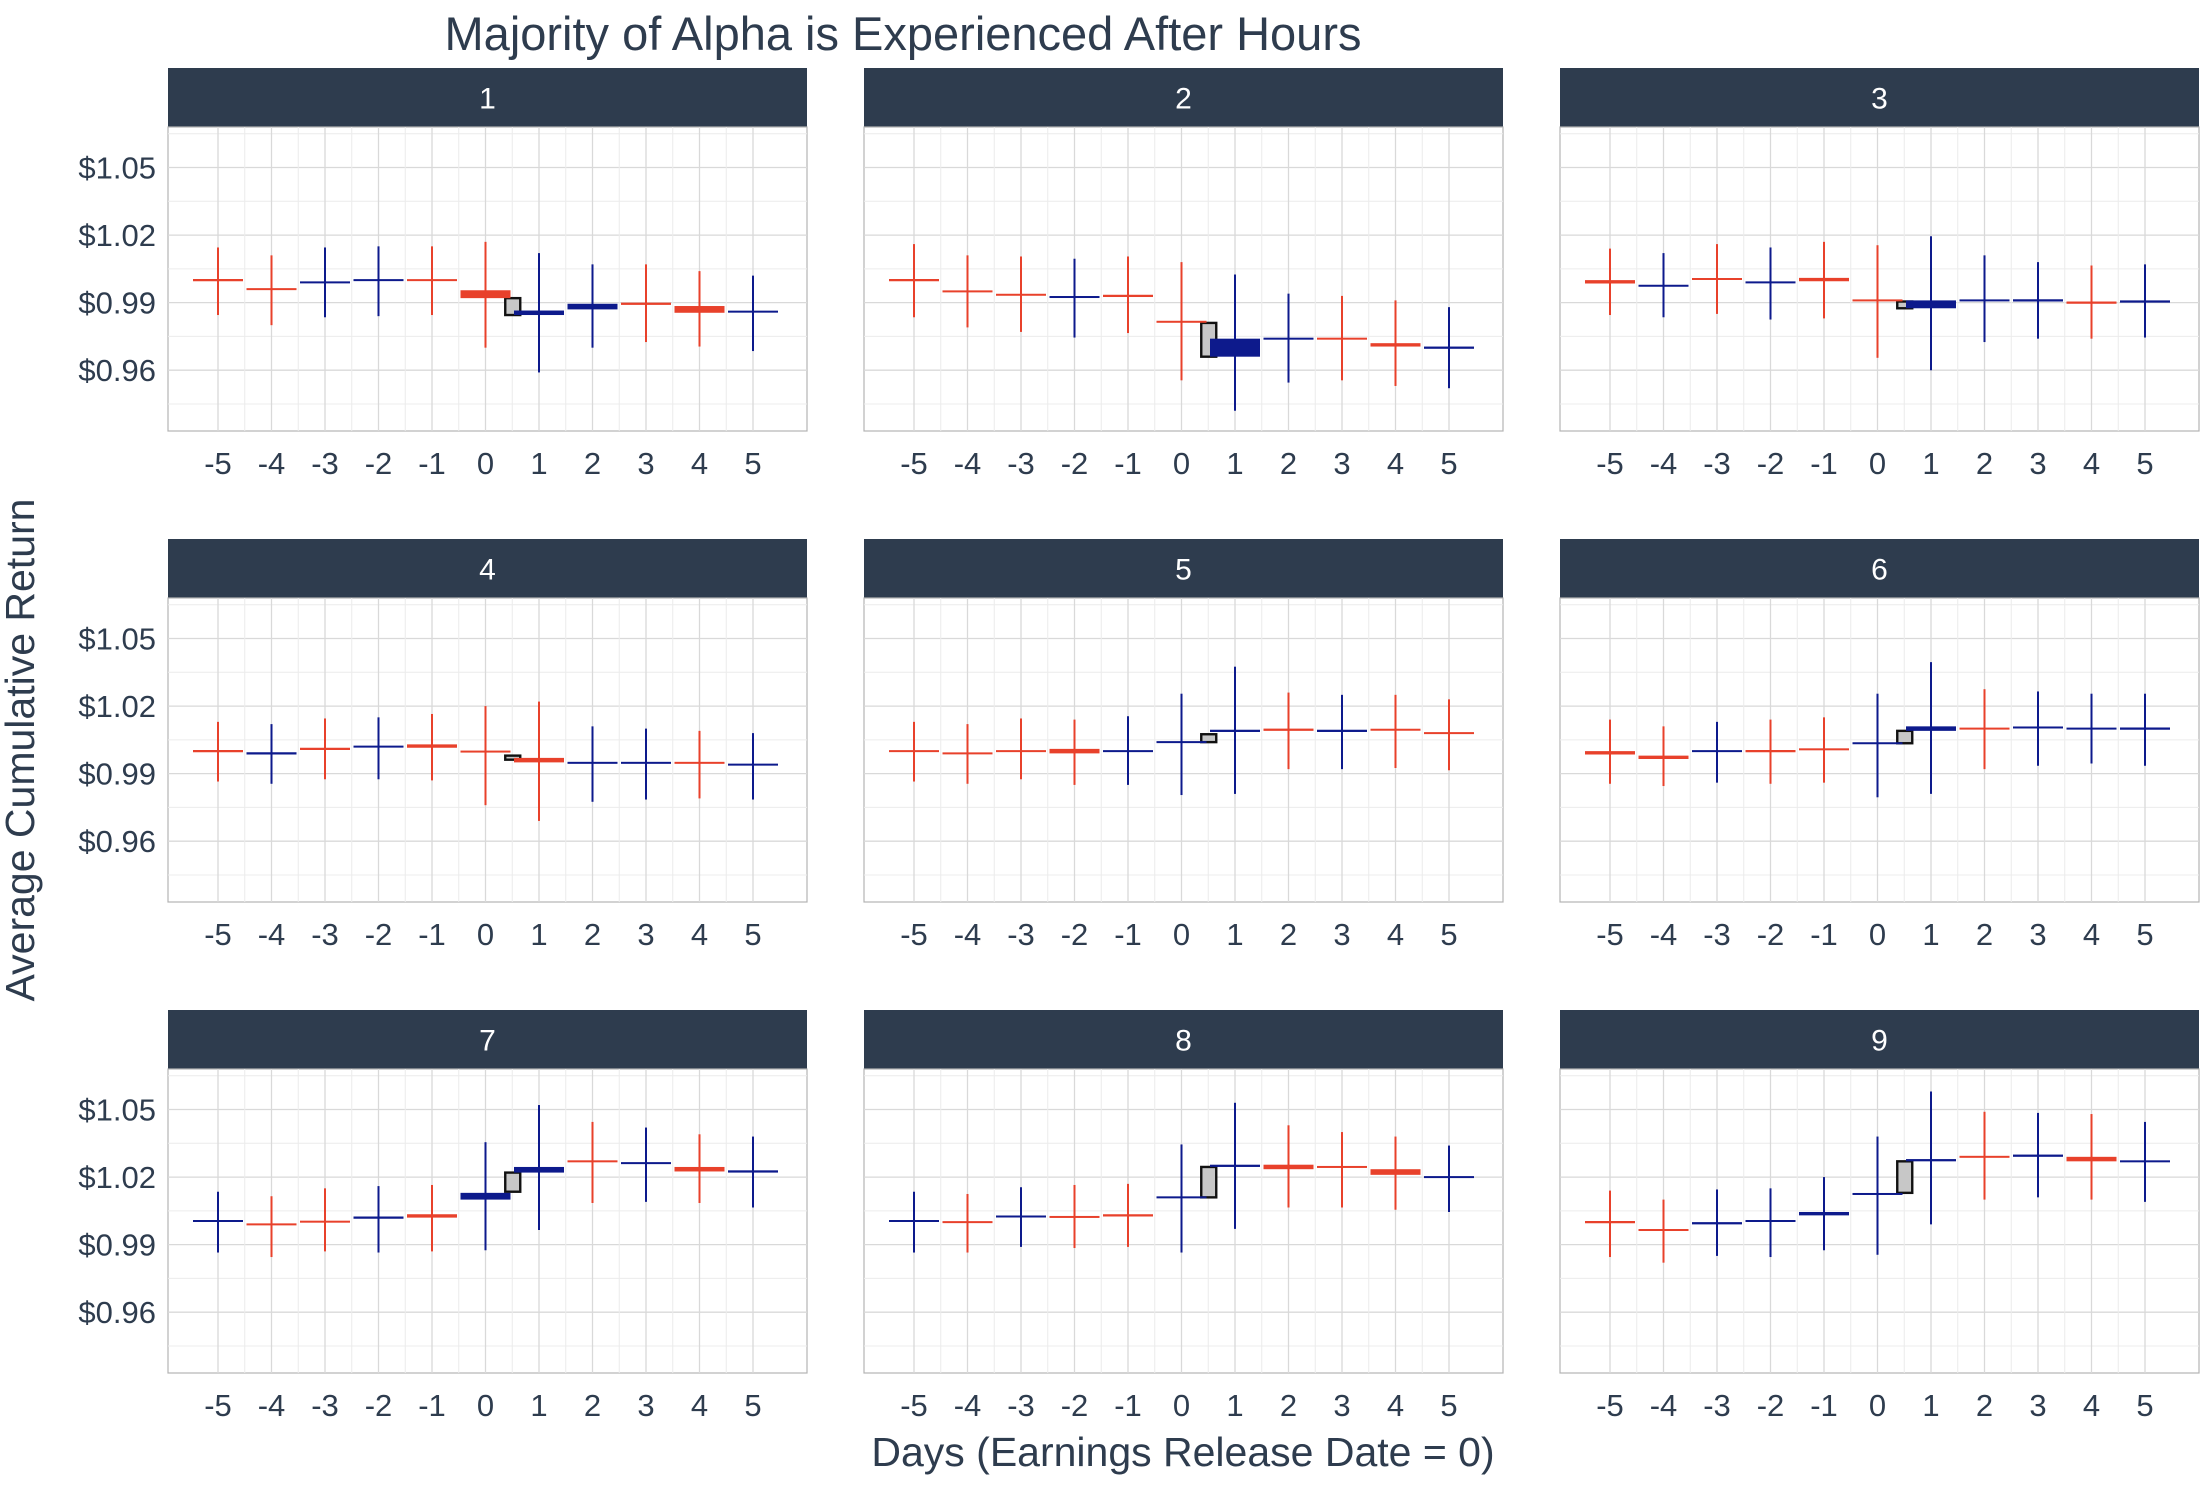 This screenshot has height=1486, width=2210. Describe the element at coordinates (1183, 570) in the screenshot. I see `facet-strip-label: 5` at that location.